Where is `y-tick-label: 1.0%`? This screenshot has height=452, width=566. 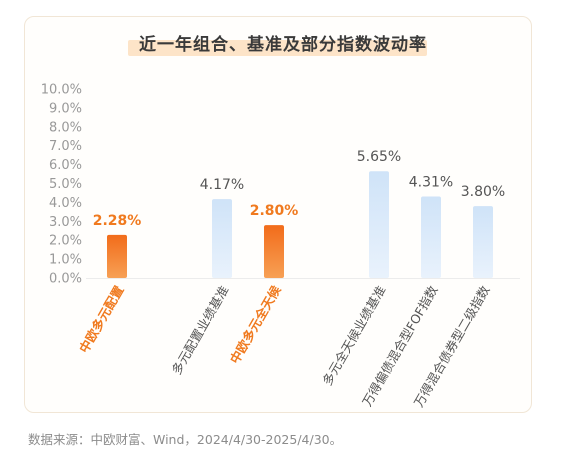
y-tick-label: 1.0% is located at coordinates (65, 260).